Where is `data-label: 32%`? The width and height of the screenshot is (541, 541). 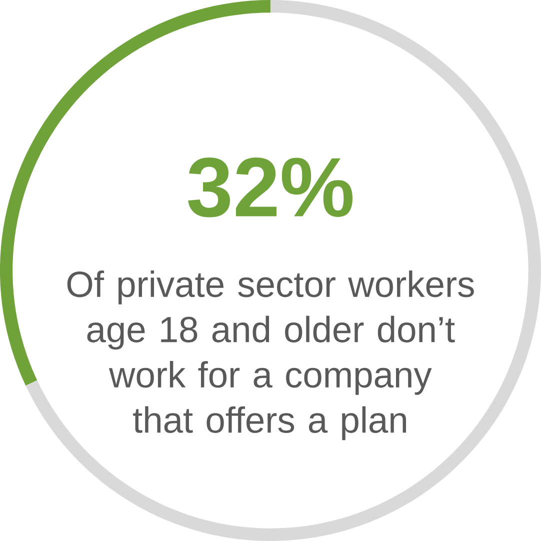
data-label: 32% is located at coordinates (270, 188).